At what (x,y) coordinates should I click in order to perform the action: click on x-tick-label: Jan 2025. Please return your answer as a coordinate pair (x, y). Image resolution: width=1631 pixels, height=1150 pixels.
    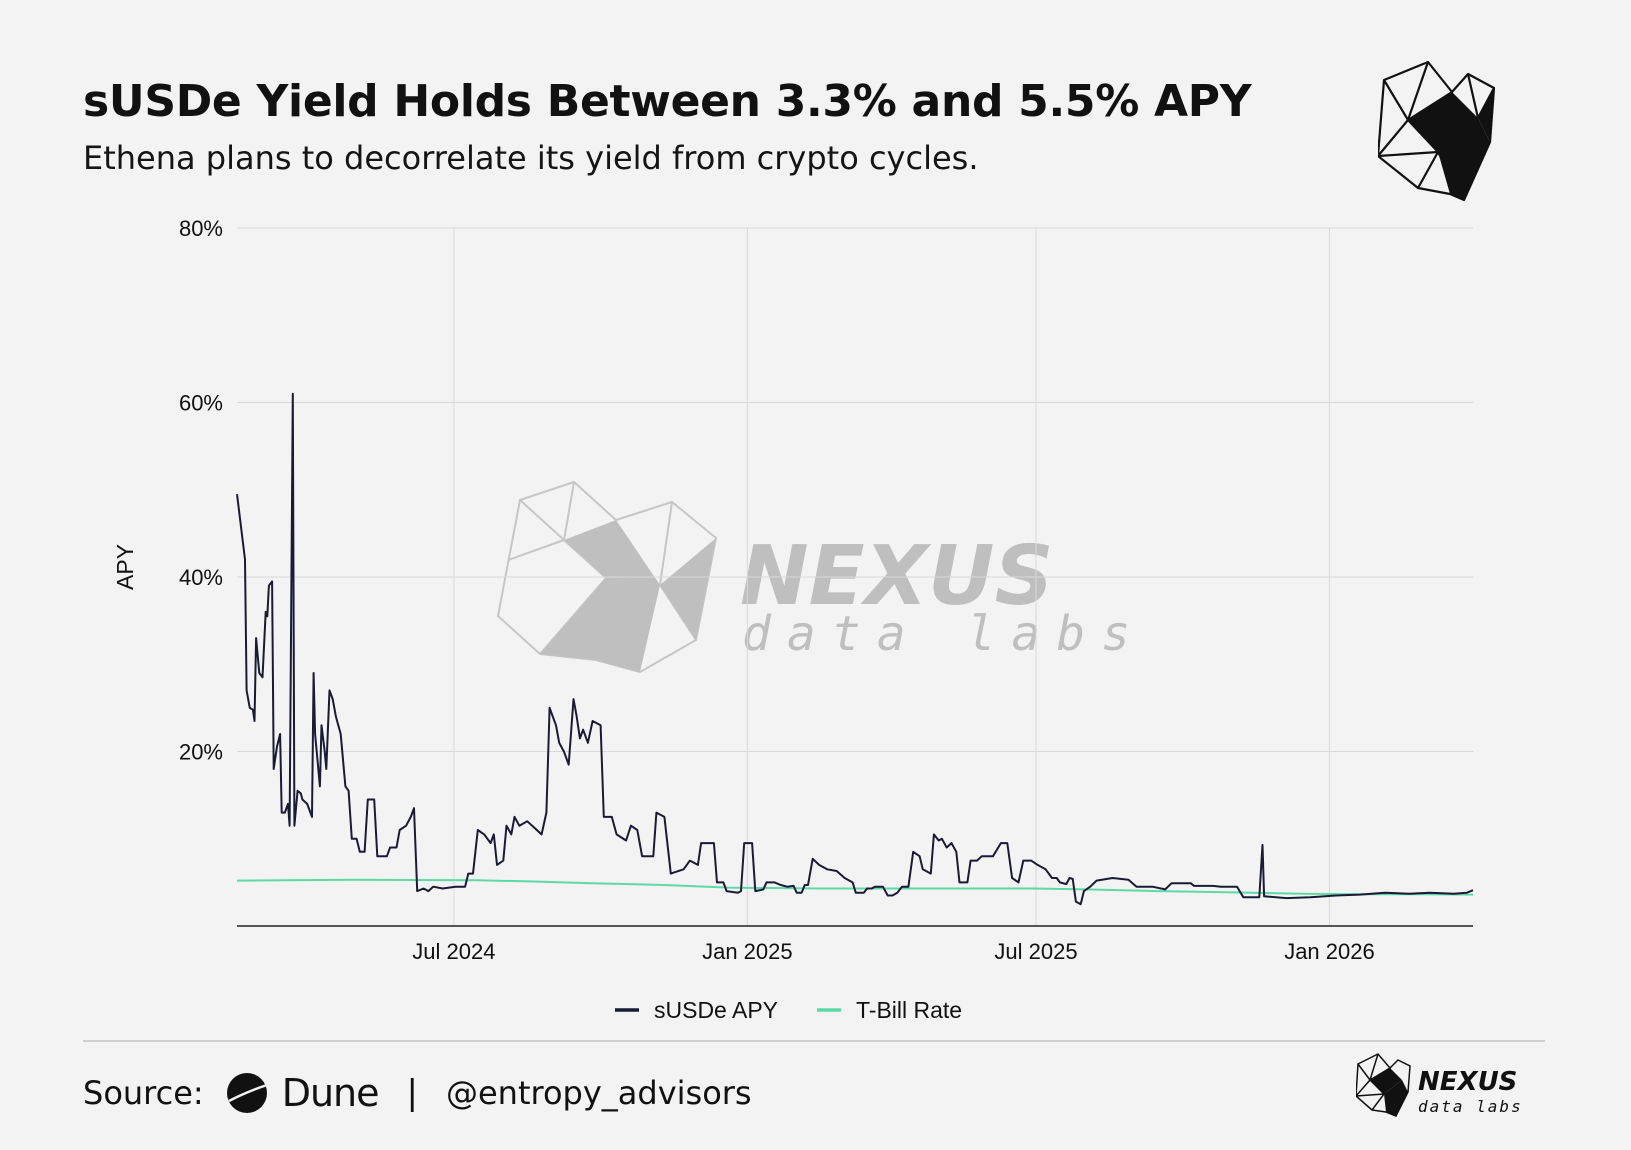
    Looking at the image, I should click on (747, 951).